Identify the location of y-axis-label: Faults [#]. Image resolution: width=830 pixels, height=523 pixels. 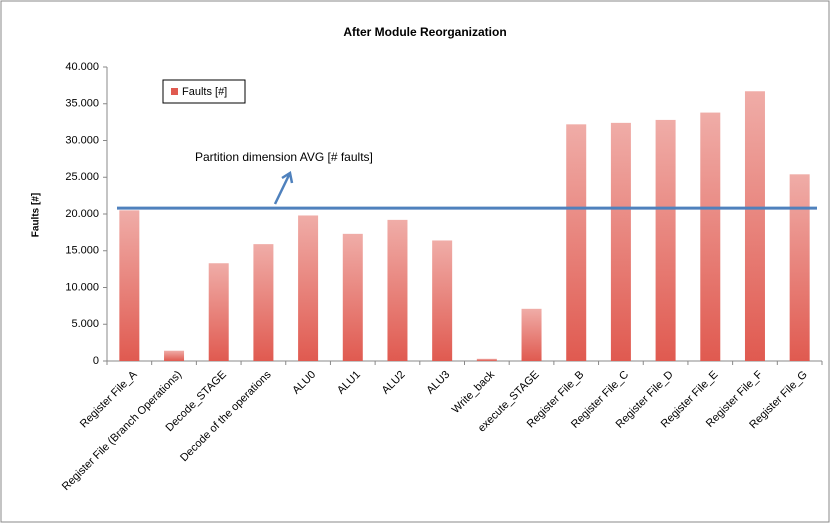
(36, 215).